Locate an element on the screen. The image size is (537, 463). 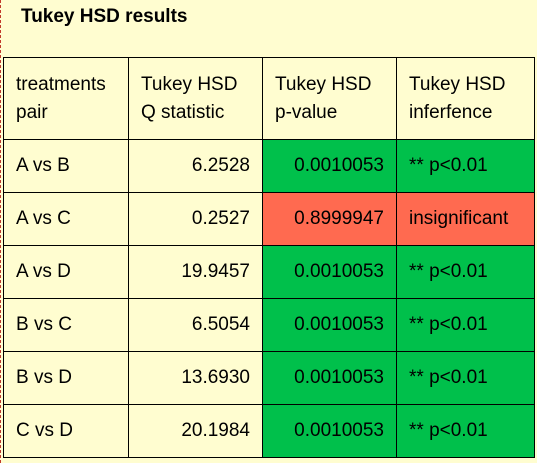
header-line: treatments is located at coordinates (61, 84).